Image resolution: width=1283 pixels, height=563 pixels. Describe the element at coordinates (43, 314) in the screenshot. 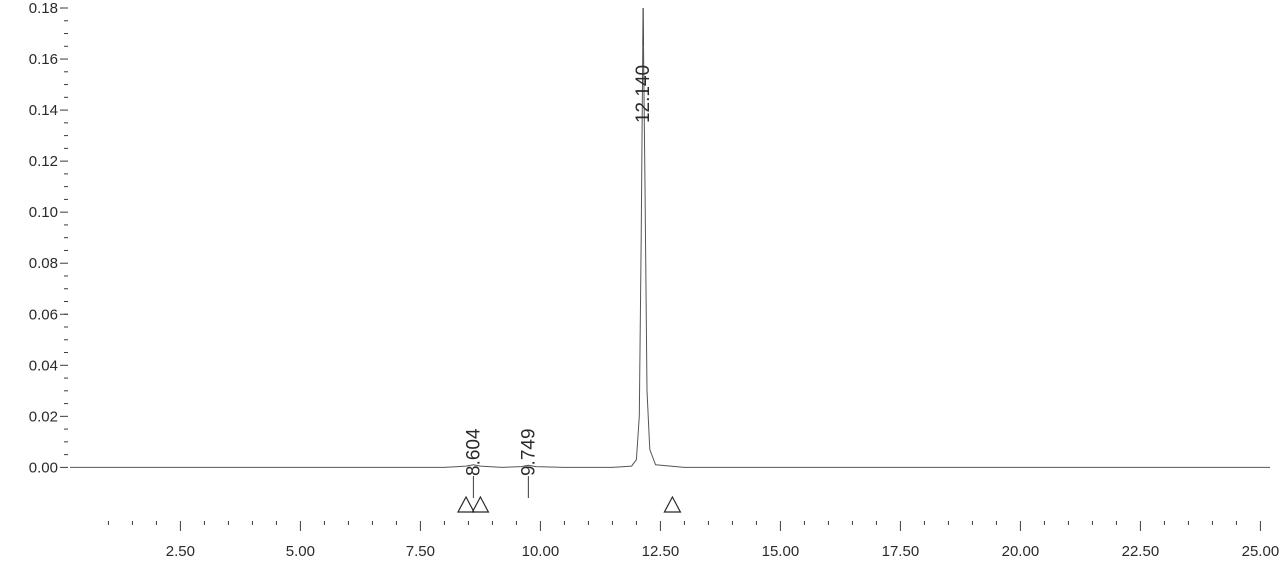

I see `y-tick-label: 0.06` at that location.